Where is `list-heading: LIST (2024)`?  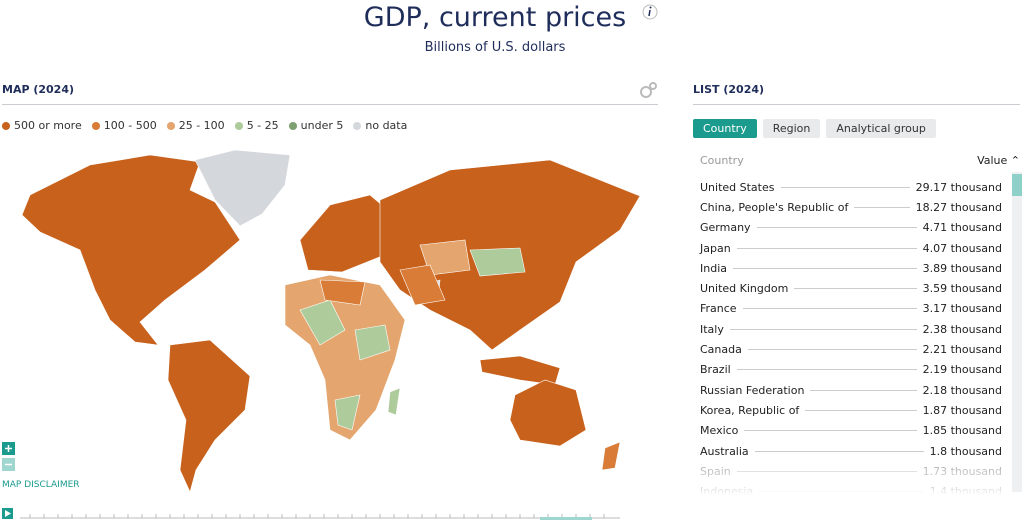 list-heading: LIST (2024) is located at coordinates (856, 94).